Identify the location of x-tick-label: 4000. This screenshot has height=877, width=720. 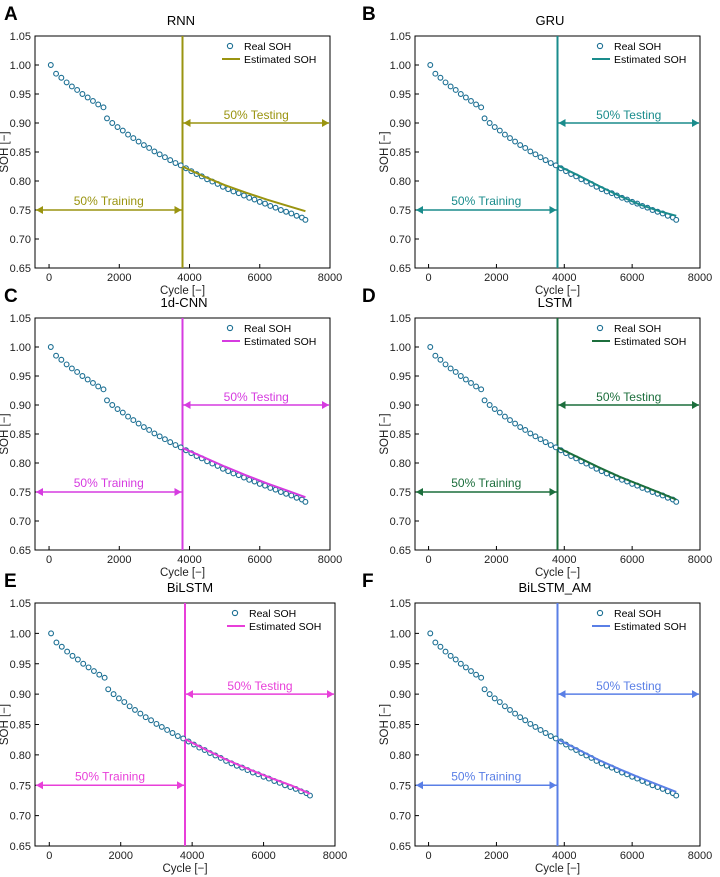
(564, 856).